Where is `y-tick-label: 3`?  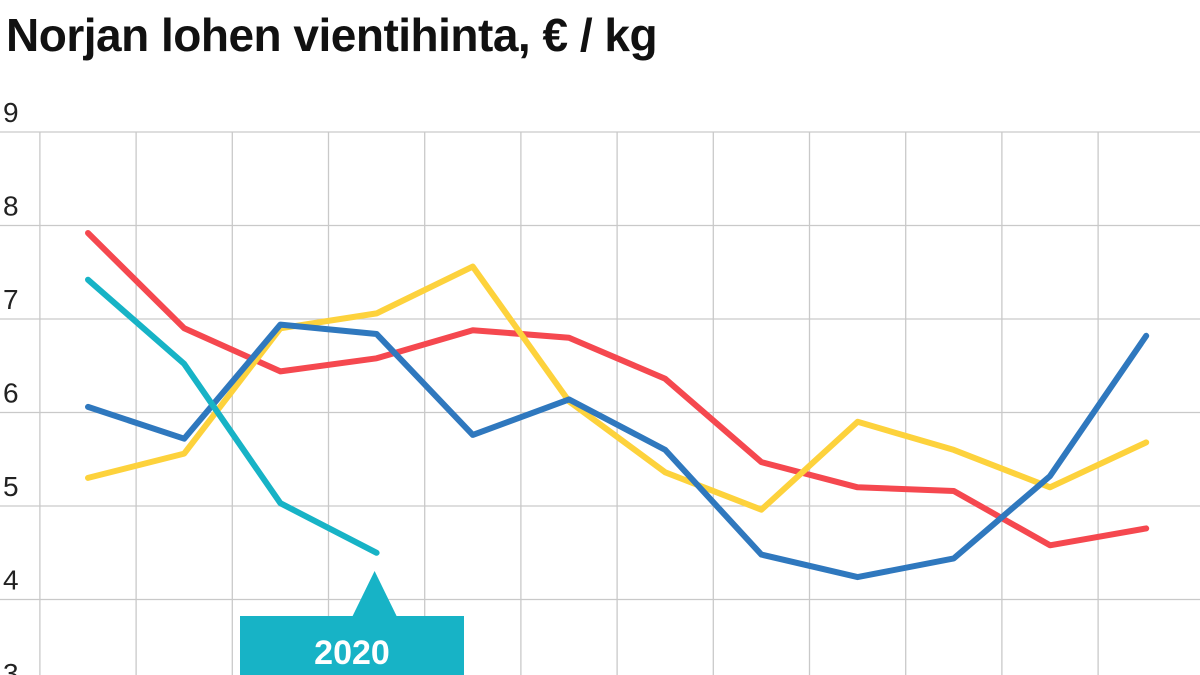 y-tick-label: 3 is located at coordinates (11, 666).